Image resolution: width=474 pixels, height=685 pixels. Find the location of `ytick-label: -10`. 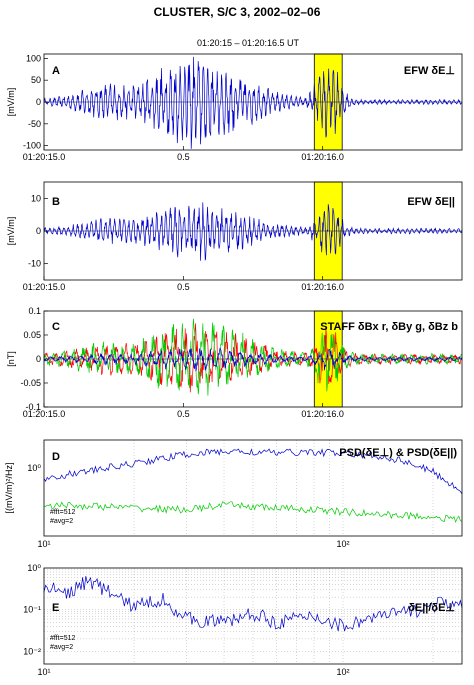

ytick-label: -10 is located at coordinates (34, 264).